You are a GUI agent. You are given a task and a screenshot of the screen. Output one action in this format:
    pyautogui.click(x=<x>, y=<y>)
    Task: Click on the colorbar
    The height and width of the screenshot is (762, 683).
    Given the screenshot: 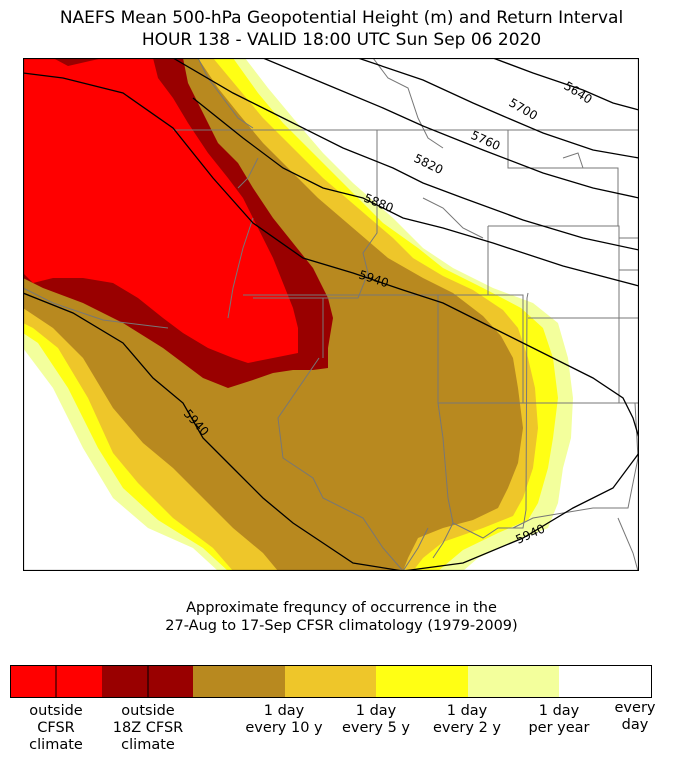 What is the action you would take?
    pyautogui.click(x=331, y=681)
    